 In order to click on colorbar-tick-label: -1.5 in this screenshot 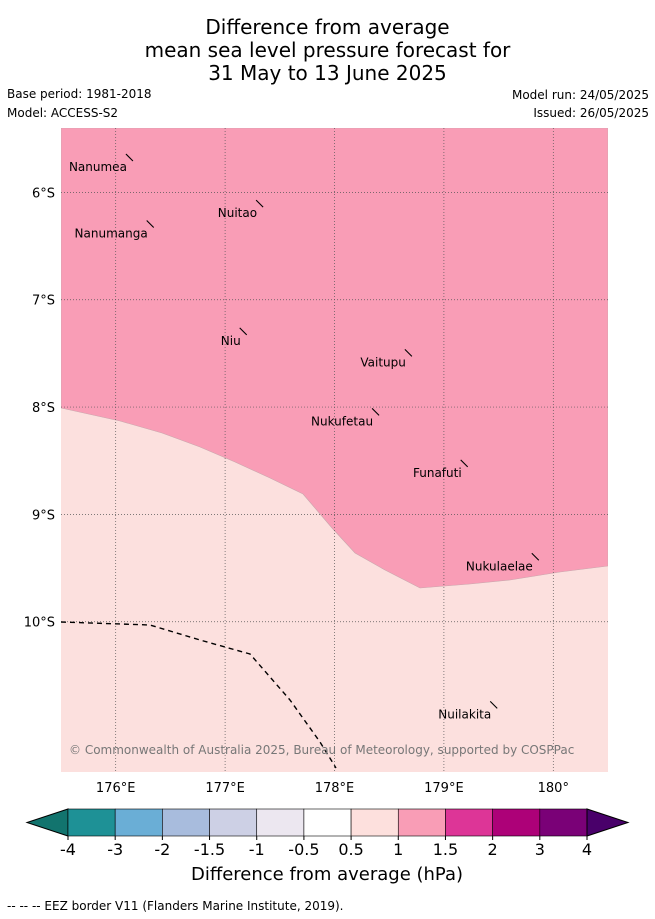, I will do `click(209, 849)`.